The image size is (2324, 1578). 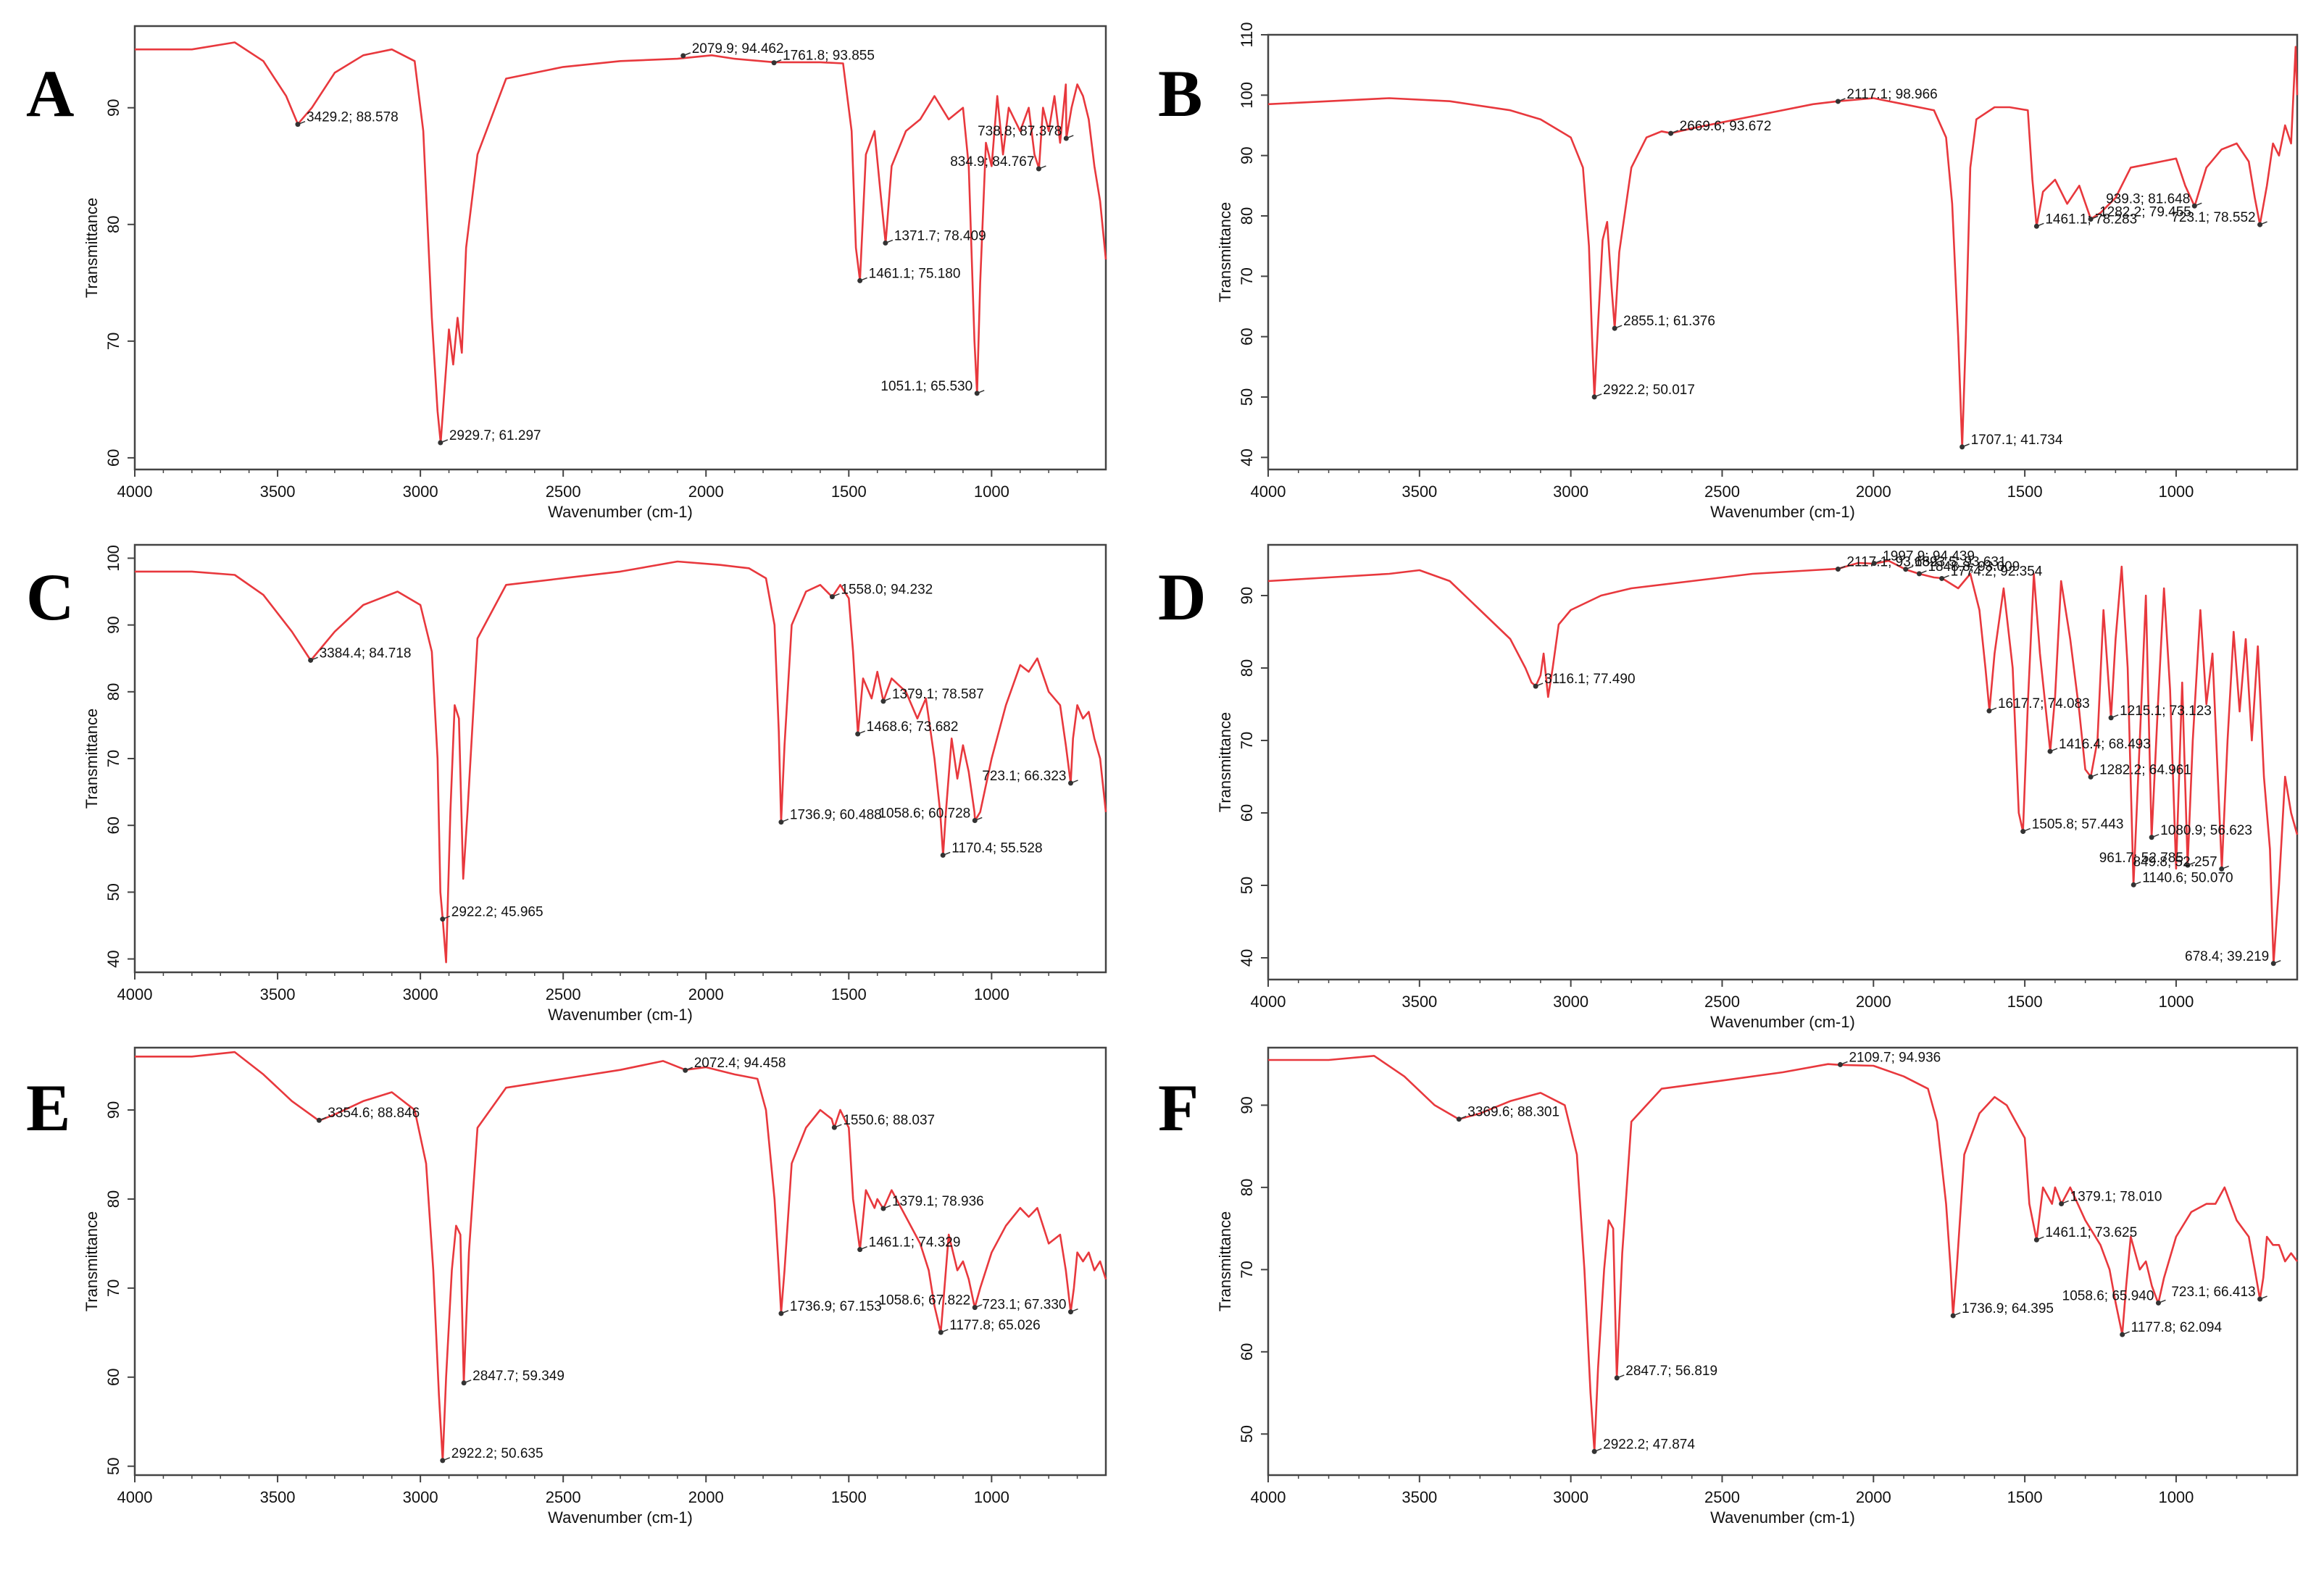 I want to click on peak-label: 1080.9; 56.623, so click(x=2206, y=830).